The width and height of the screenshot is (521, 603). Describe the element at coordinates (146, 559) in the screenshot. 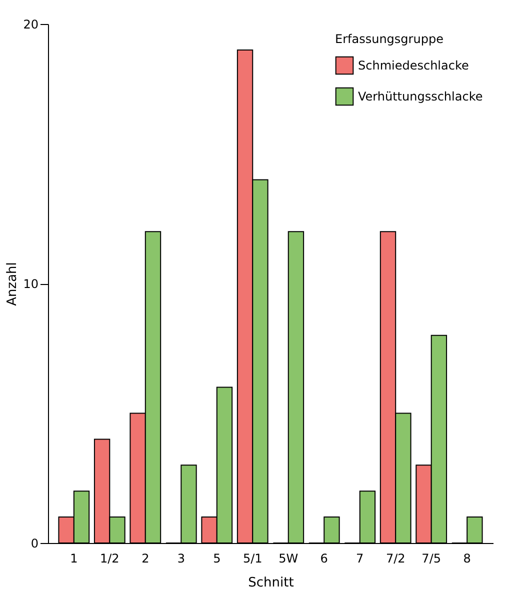

I see `x-tick-label: 2` at that location.